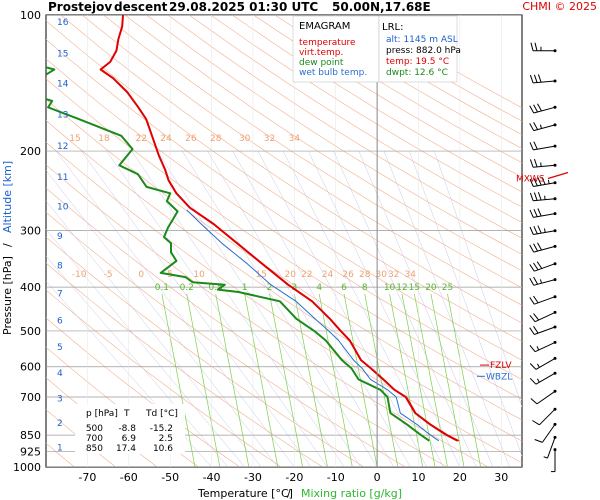  What do you see at coordinates (161, 414) in the screenshot?
I see `table-header-td: Td [°C]` at bounding box center [161, 414].